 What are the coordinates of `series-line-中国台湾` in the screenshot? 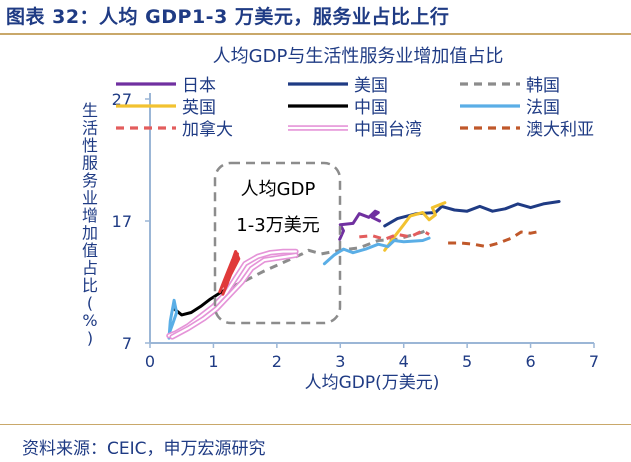 It's located at (234, 296).